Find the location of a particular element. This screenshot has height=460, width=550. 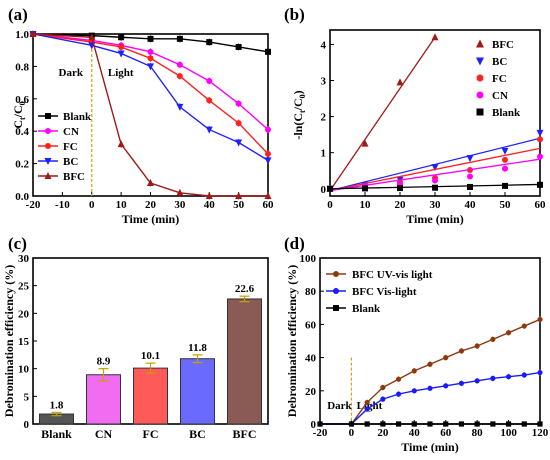

panel-b-xtick-label: 20 is located at coordinates (401, 205).